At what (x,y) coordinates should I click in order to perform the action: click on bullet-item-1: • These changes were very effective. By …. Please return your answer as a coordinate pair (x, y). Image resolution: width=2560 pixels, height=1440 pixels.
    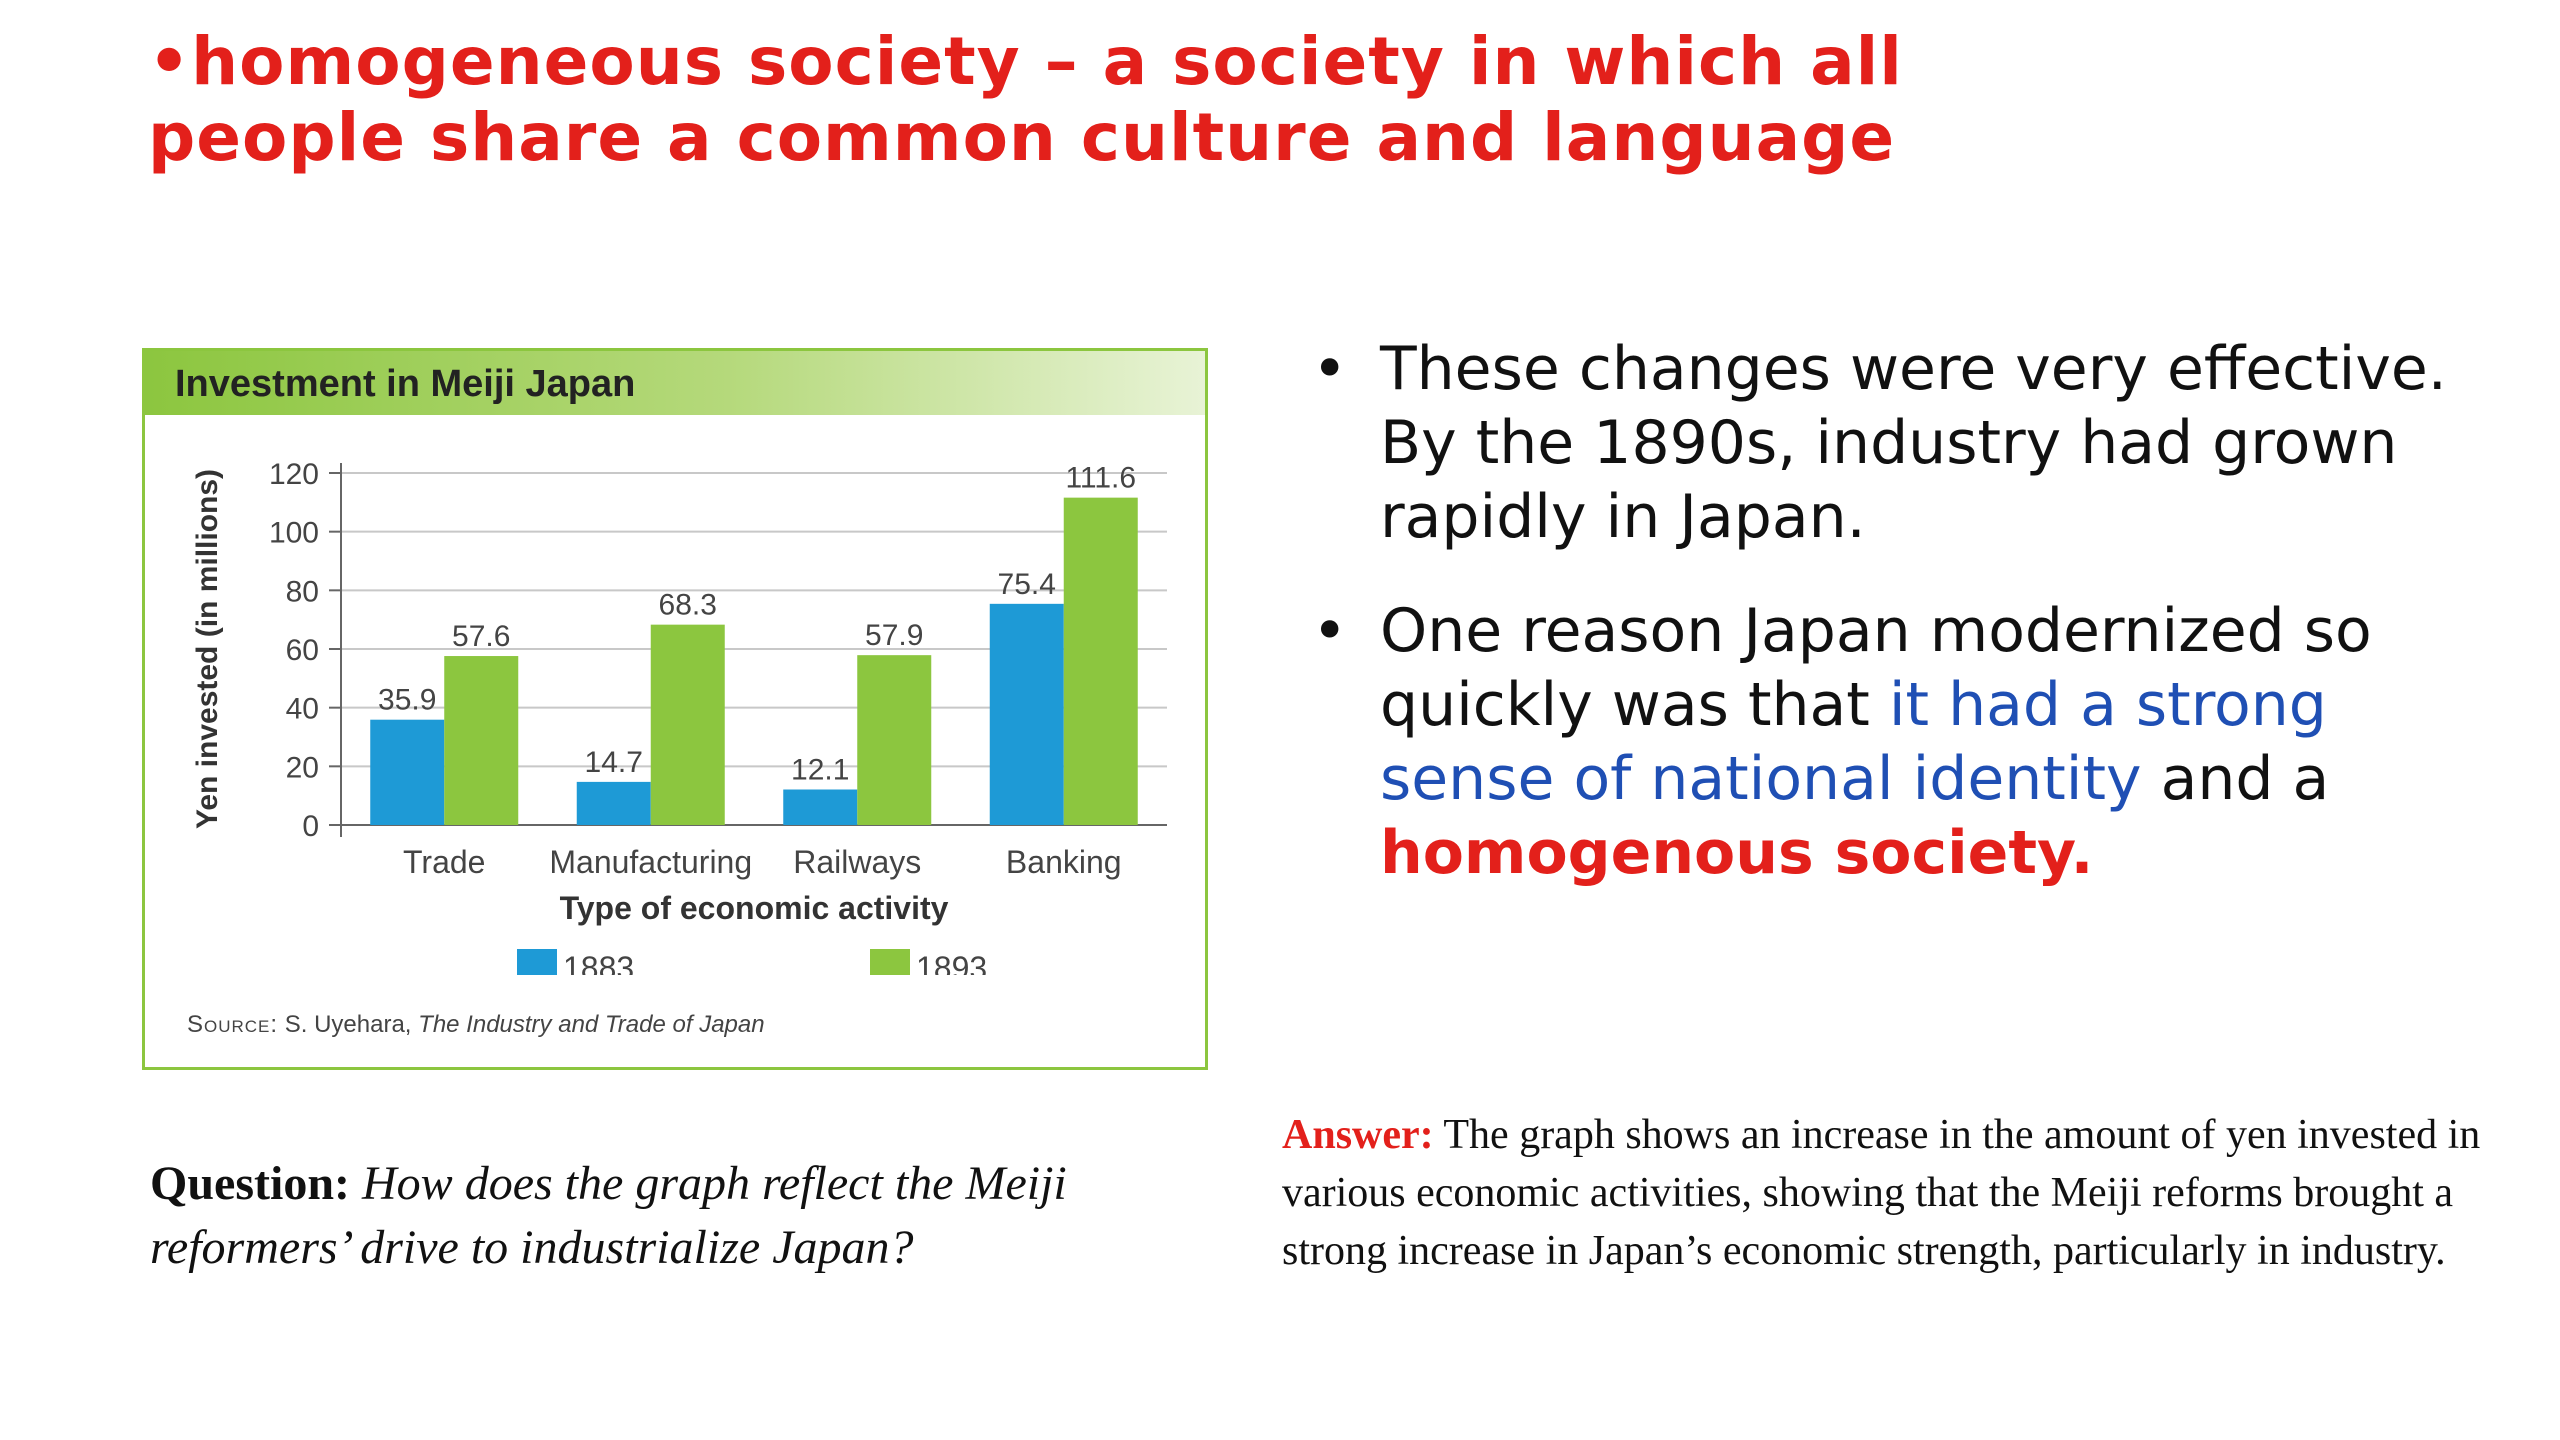
    Looking at the image, I should click on (1910, 443).